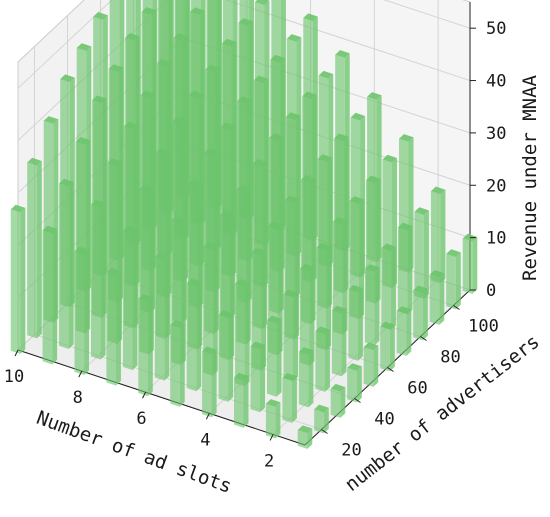 Image resolution: width=550 pixels, height=517 pixels. What do you see at coordinates (491, 291) in the screenshot?
I see `z-tick-label: 0` at bounding box center [491, 291].